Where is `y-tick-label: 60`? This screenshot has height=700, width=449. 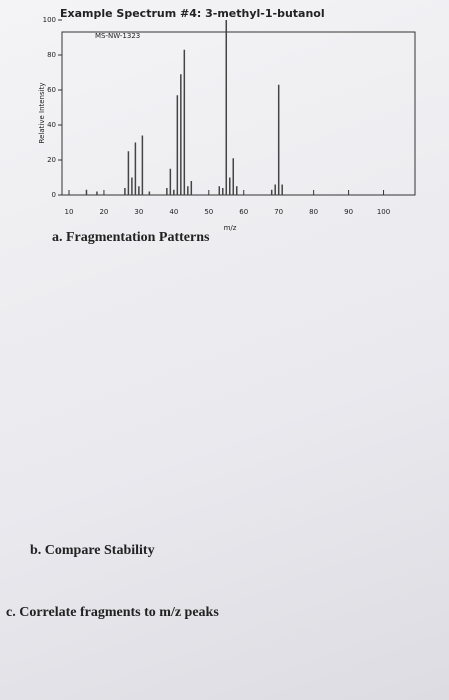
y-tick-label: 60 is located at coordinates (51, 90).